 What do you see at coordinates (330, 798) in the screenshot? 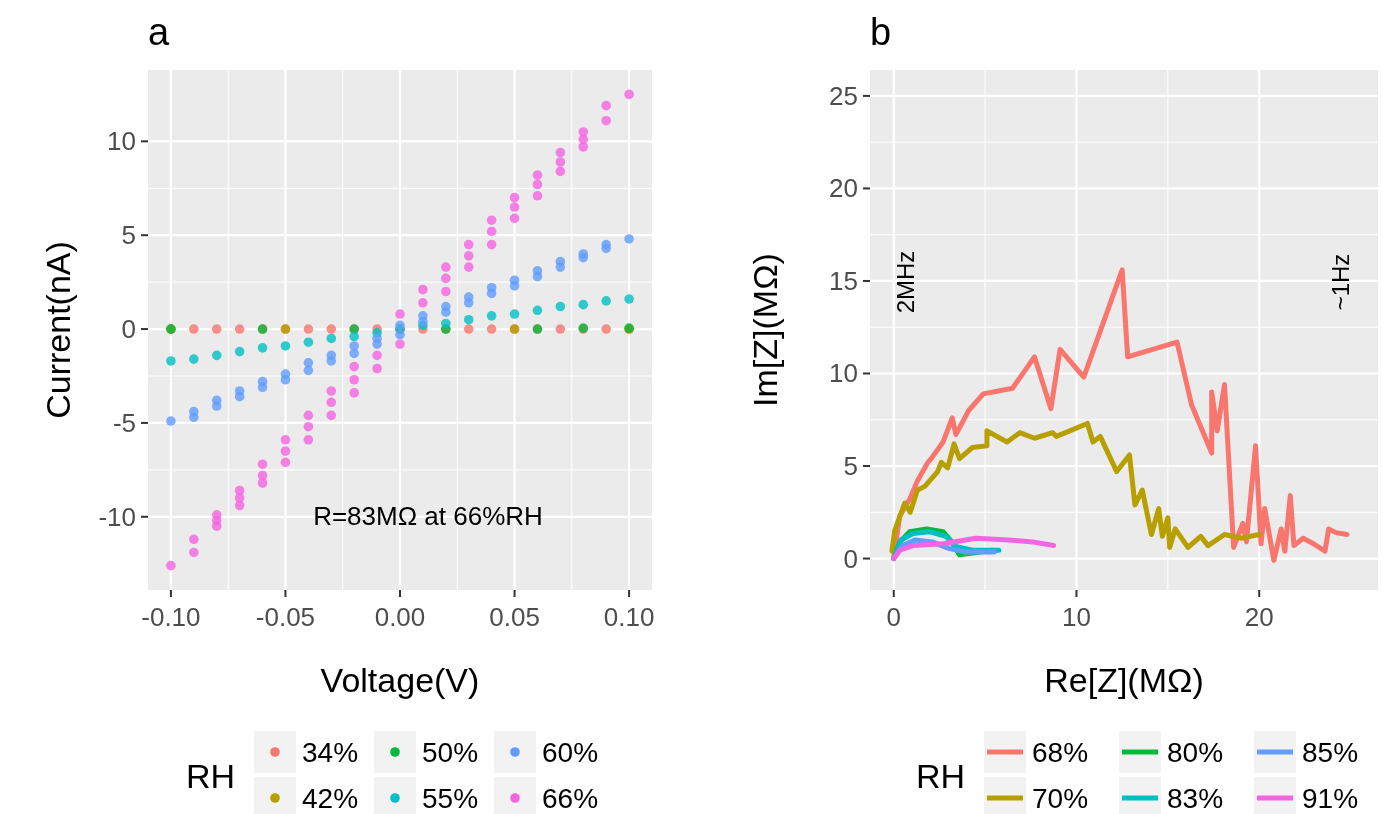
I see `legend-label: 42%` at bounding box center [330, 798].